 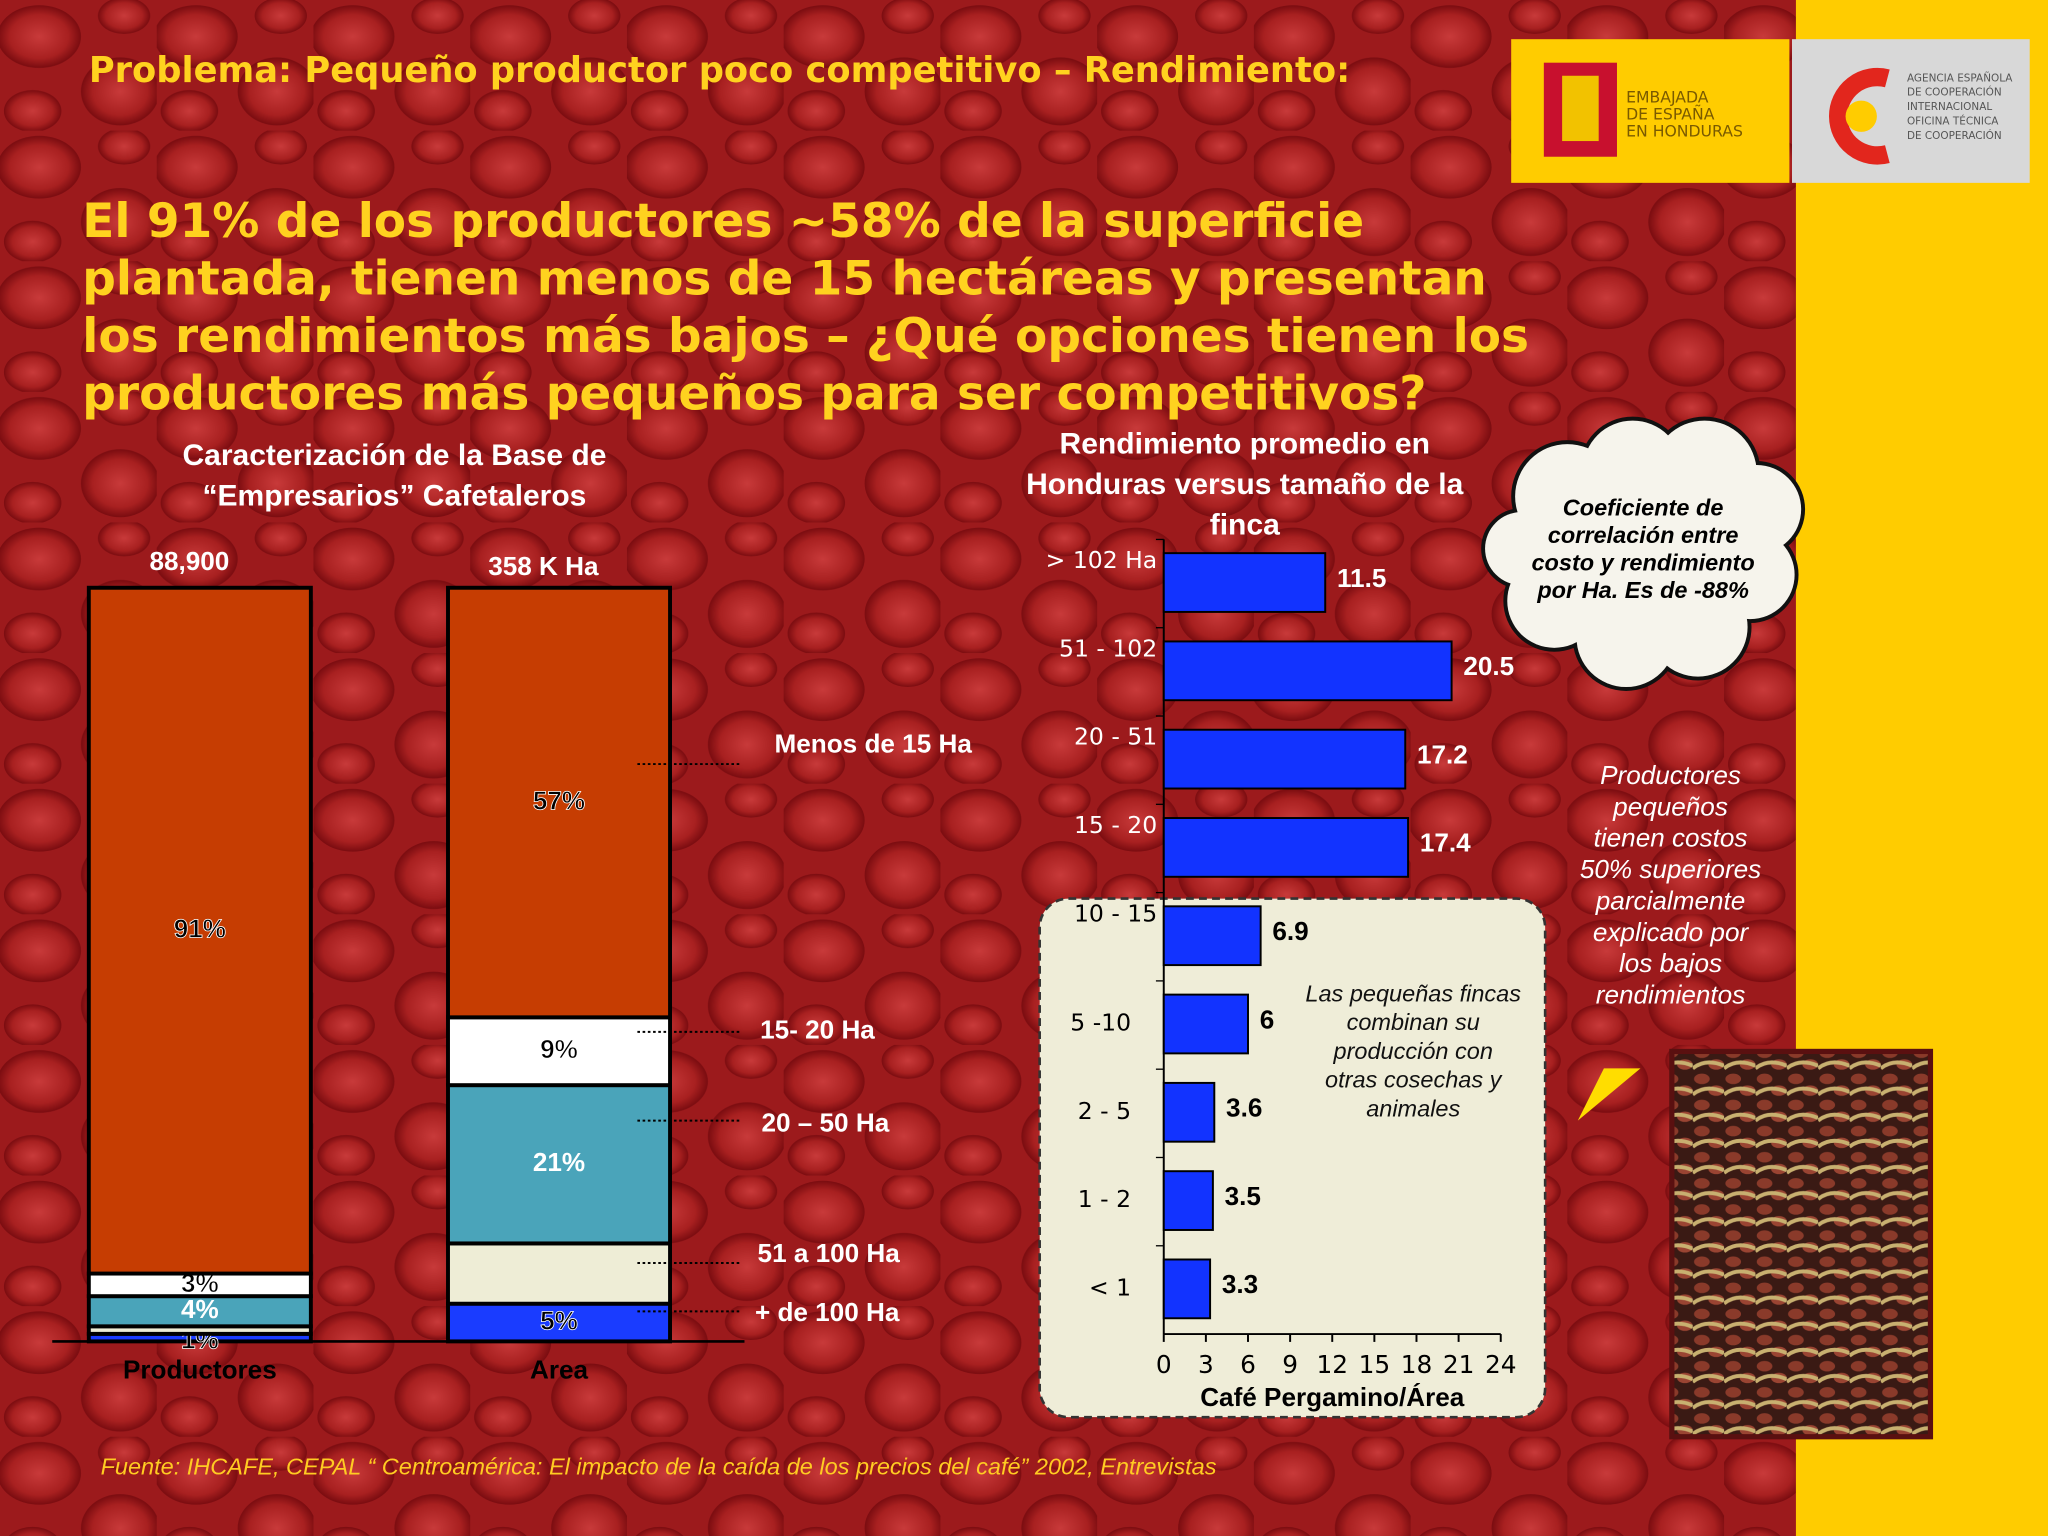 What do you see at coordinates (825, 1122) in the screenshot?
I see `legend-label: 20 – 50 Ha` at bounding box center [825, 1122].